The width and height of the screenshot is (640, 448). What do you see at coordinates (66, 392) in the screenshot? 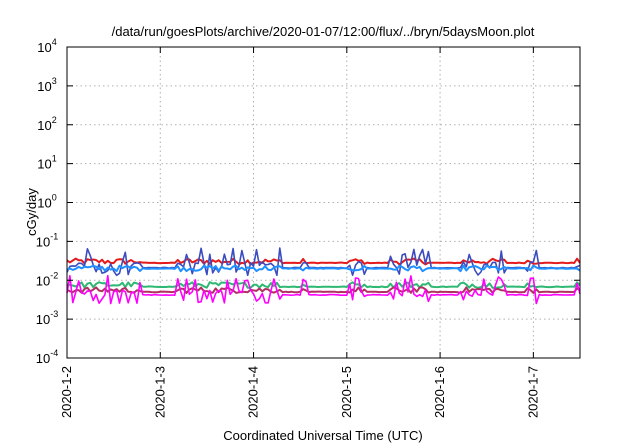
I see `x-tick-label: 2020-1-2` at bounding box center [66, 392].